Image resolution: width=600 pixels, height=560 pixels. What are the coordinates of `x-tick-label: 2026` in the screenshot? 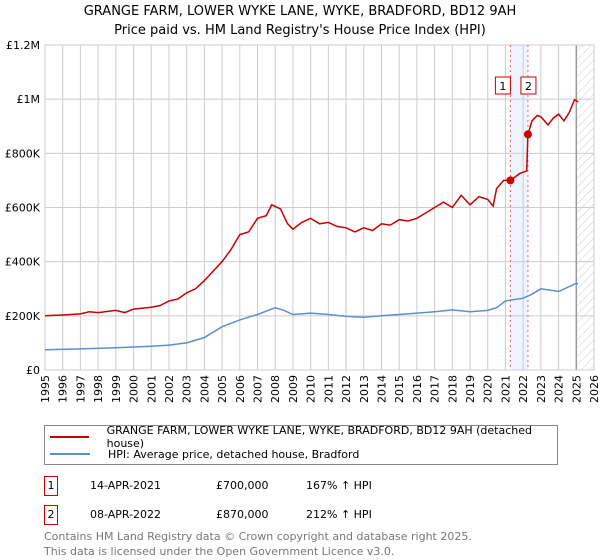 It's located at (594, 389).